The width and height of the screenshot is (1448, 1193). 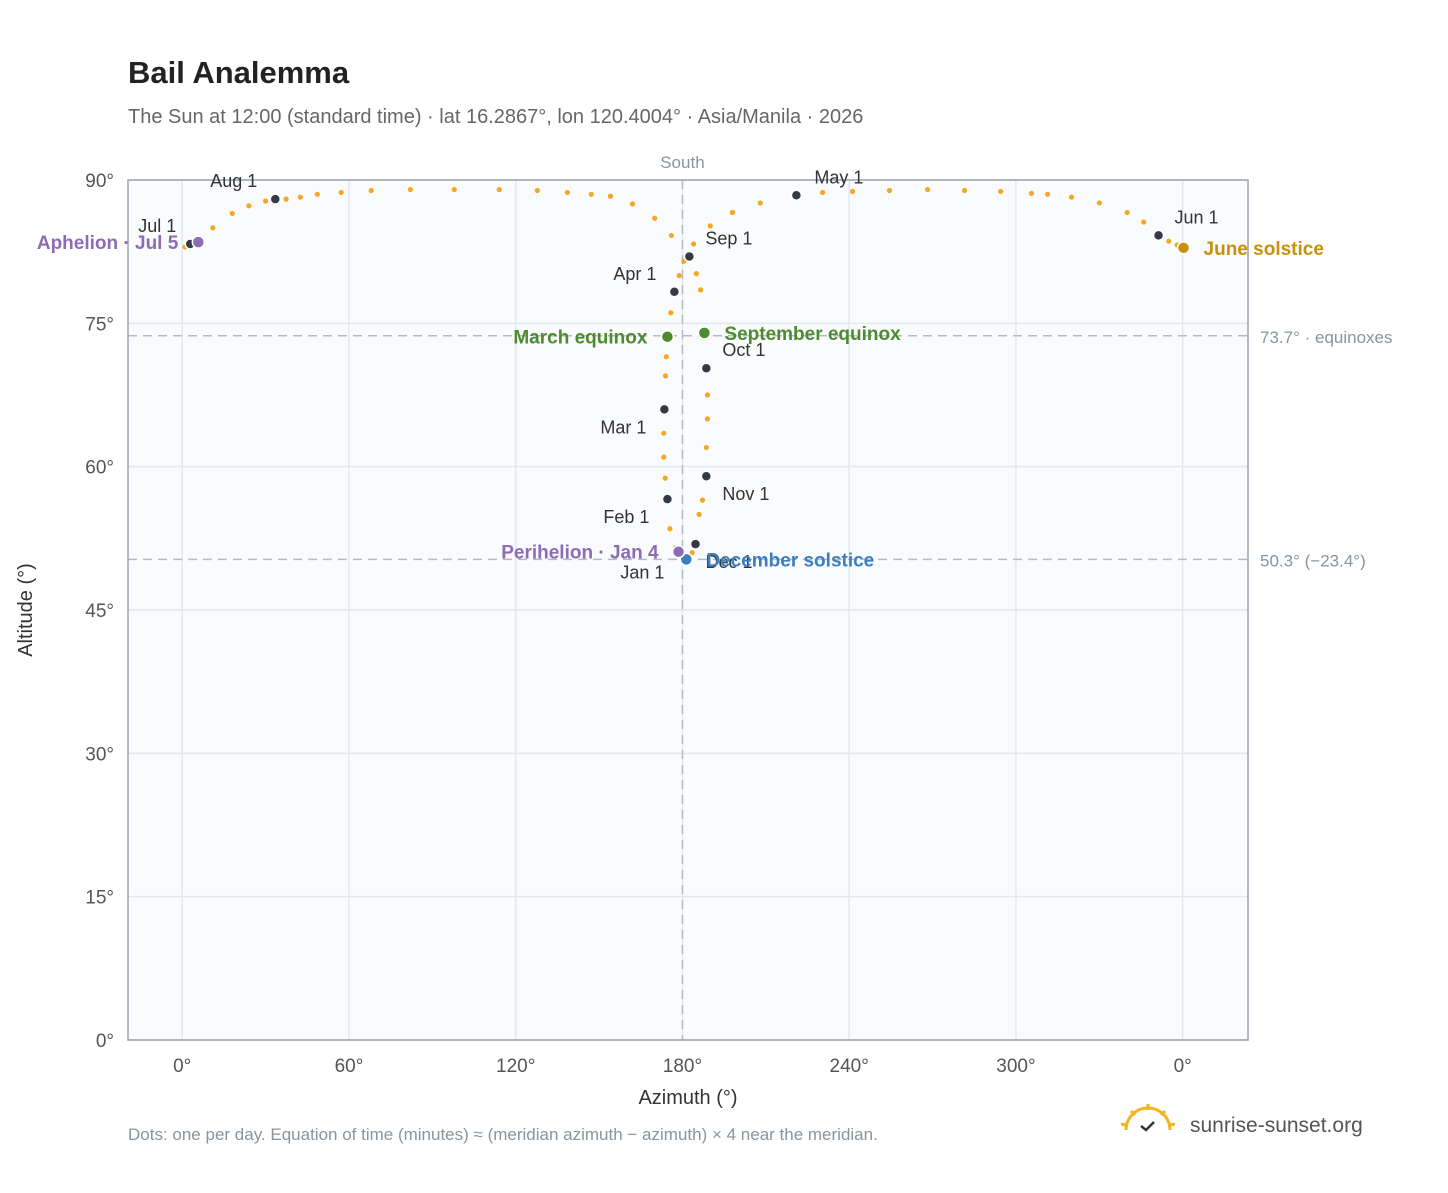 I want to click on x-tick-label: 240°, so click(x=849, y=1066).